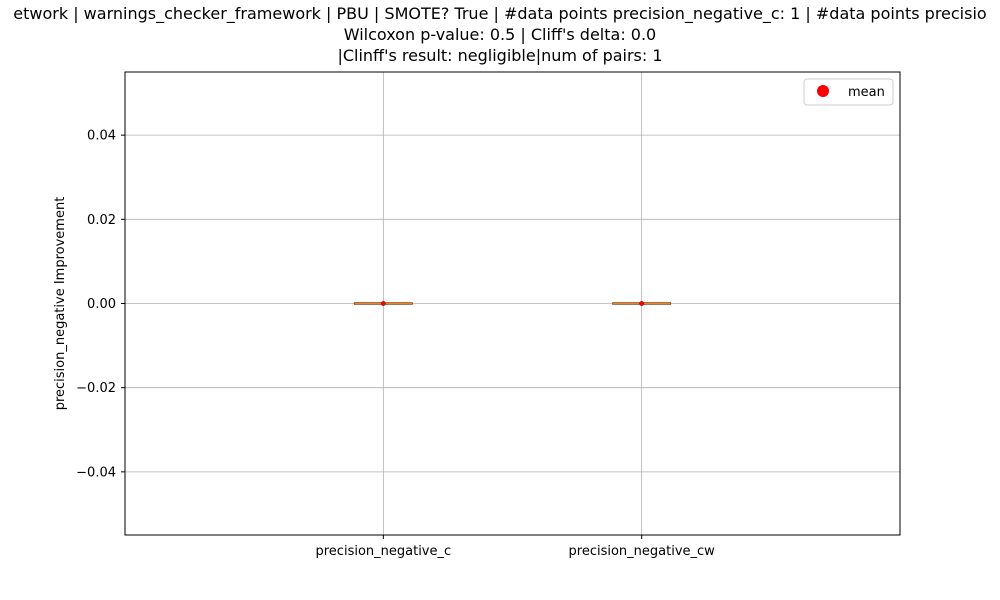 This screenshot has width=1000, height=600. Describe the element at coordinates (60, 304) in the screenshot. I see `y-axis-label: precision_negative Improvement` at that location.